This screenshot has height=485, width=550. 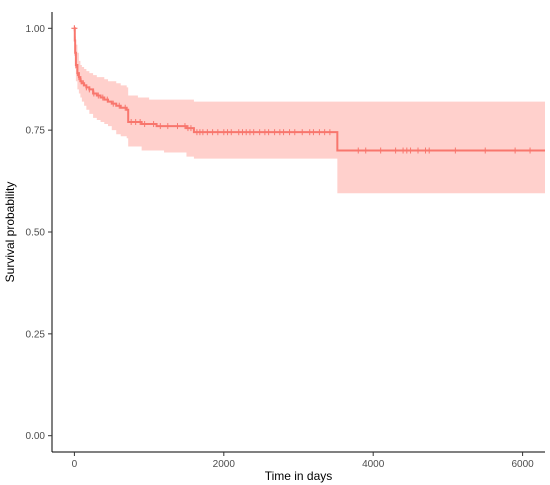 What do you see at coordinates (299, 476) in the screenshot?
I see `x-axis-title: Time in days` at bounding box center [299, 476].